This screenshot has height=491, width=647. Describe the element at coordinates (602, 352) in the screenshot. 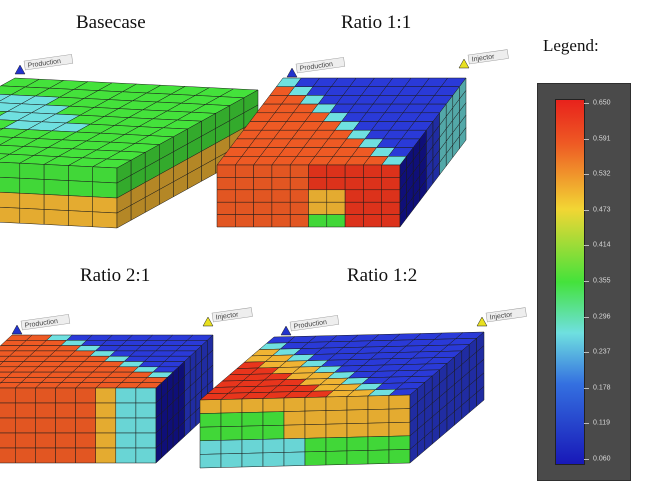

I see `legend-tick-label: 0.237` at that location.